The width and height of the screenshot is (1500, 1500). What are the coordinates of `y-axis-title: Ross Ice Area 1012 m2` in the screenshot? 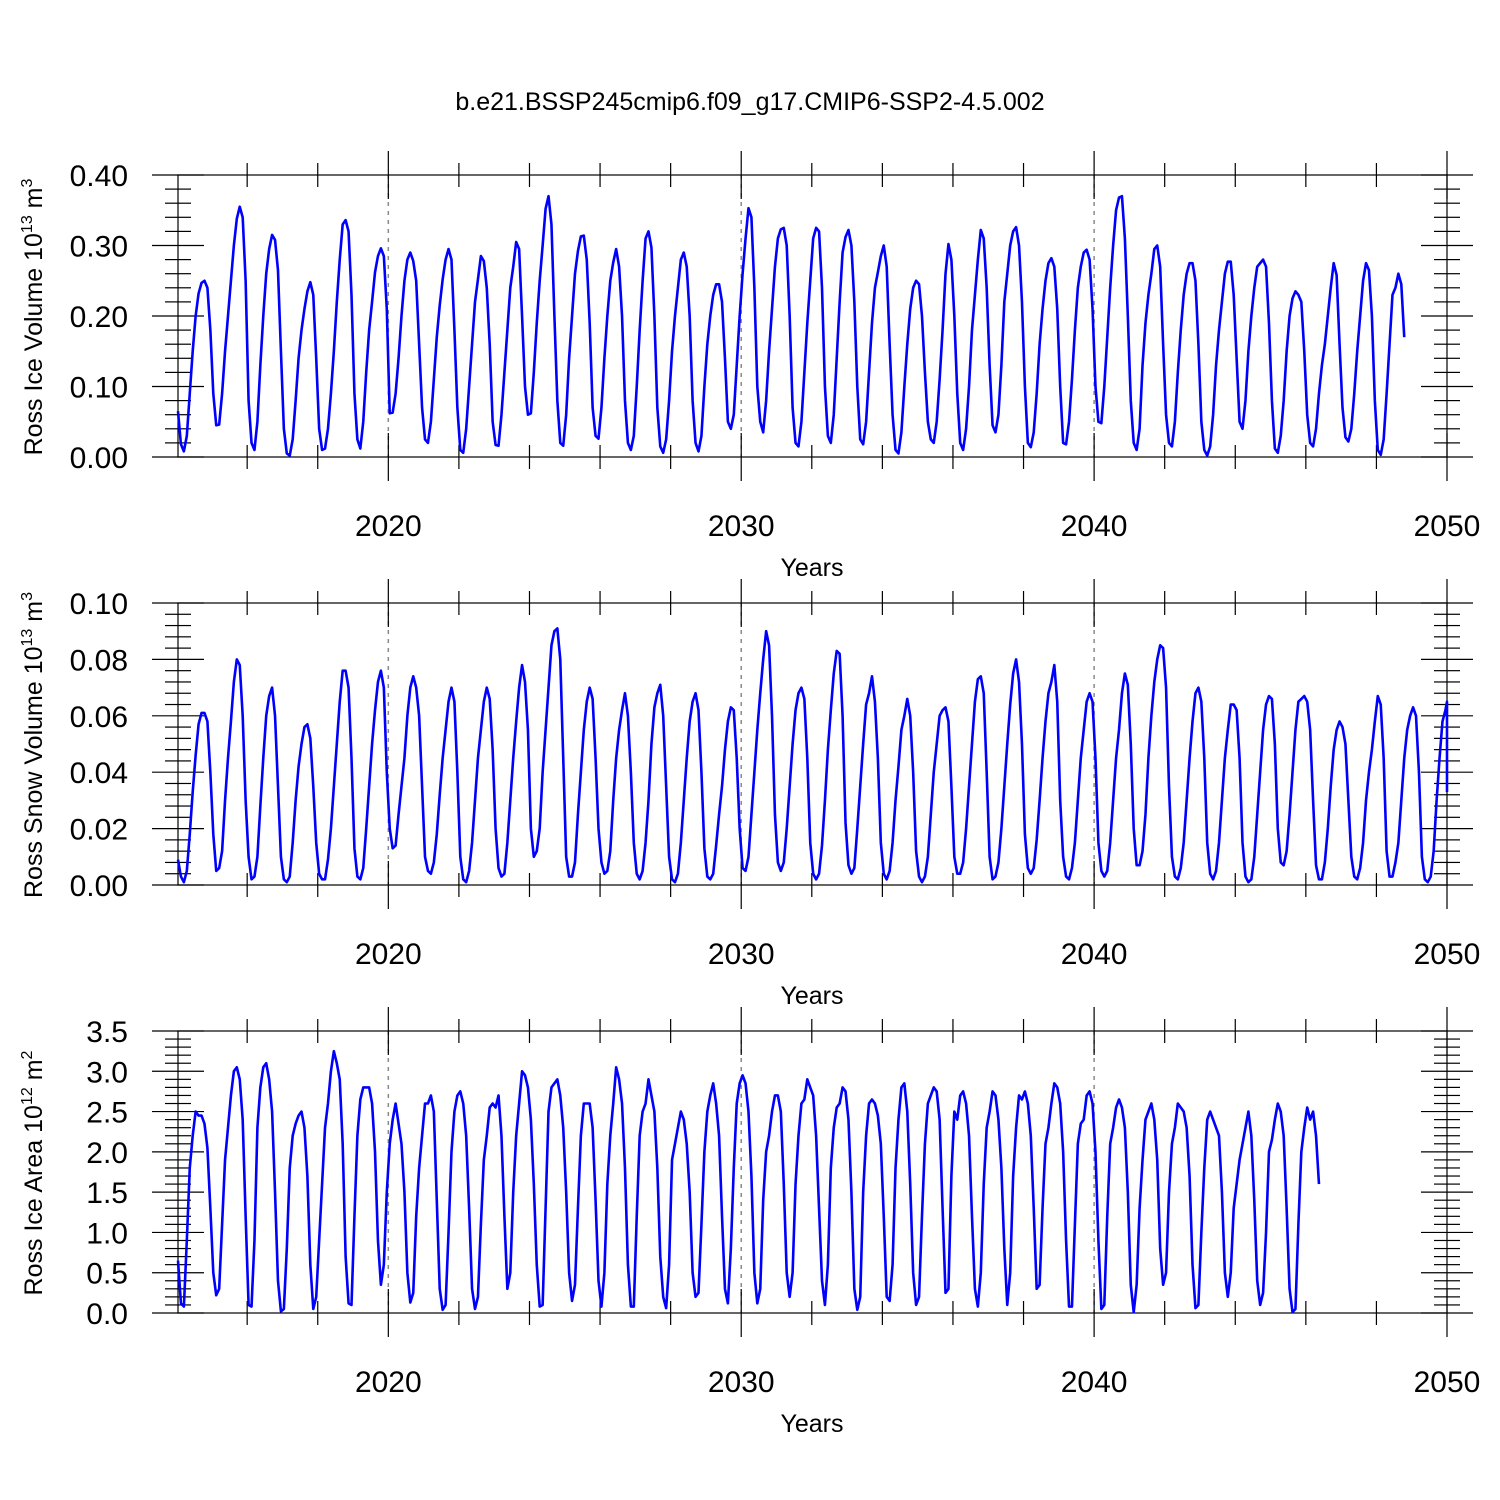 It's located at (33, 1172).